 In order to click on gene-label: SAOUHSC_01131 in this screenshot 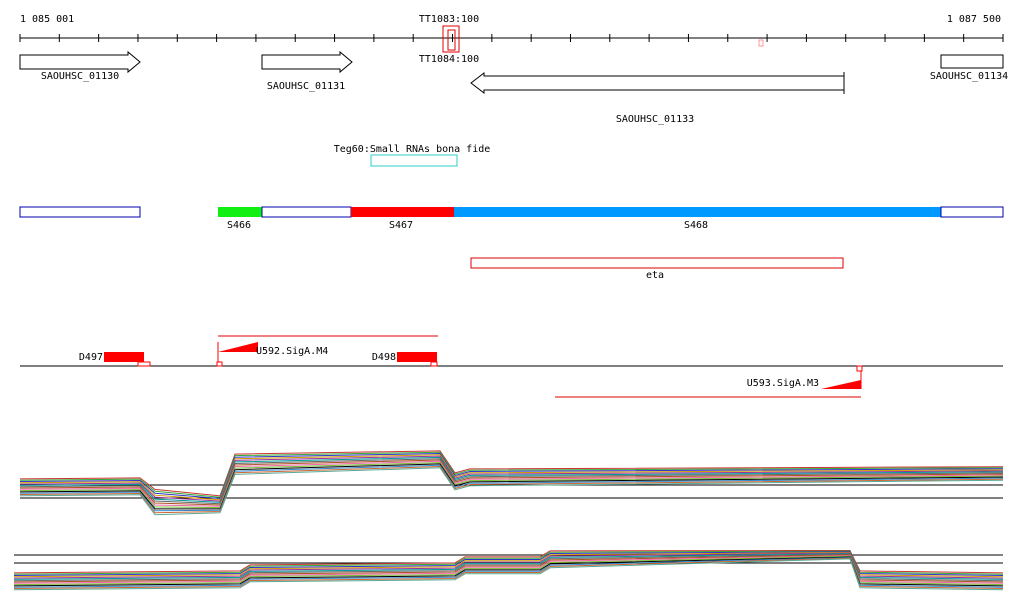, I will do `click(306, 86)`.